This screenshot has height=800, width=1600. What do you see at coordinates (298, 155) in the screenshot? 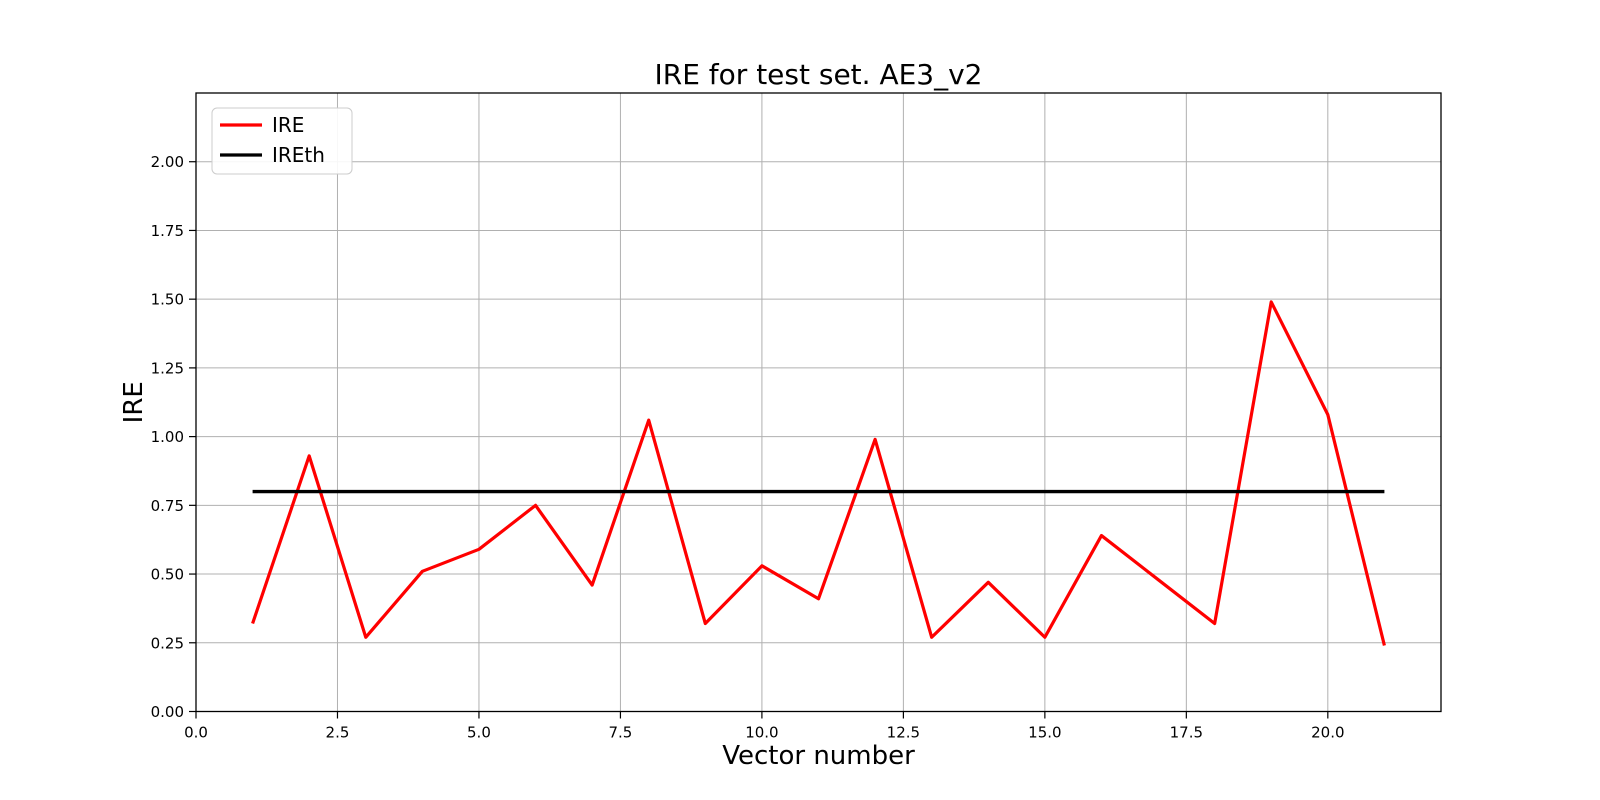
I see `legend-label-ireth: IREth` at bounding box center [298, 155].